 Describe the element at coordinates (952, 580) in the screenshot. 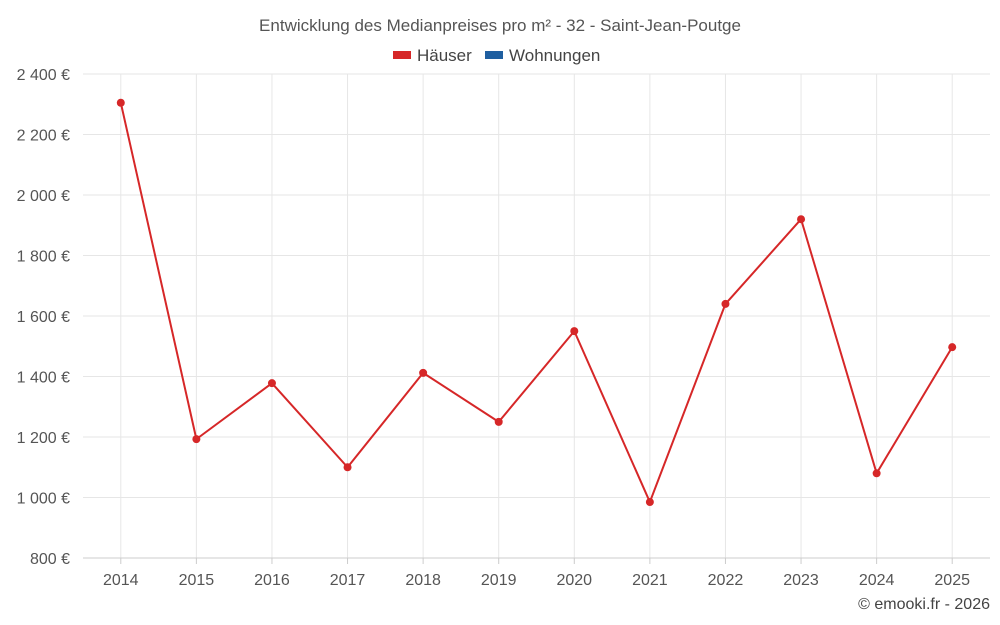

I see `x-tick-label: 2025` at that location.